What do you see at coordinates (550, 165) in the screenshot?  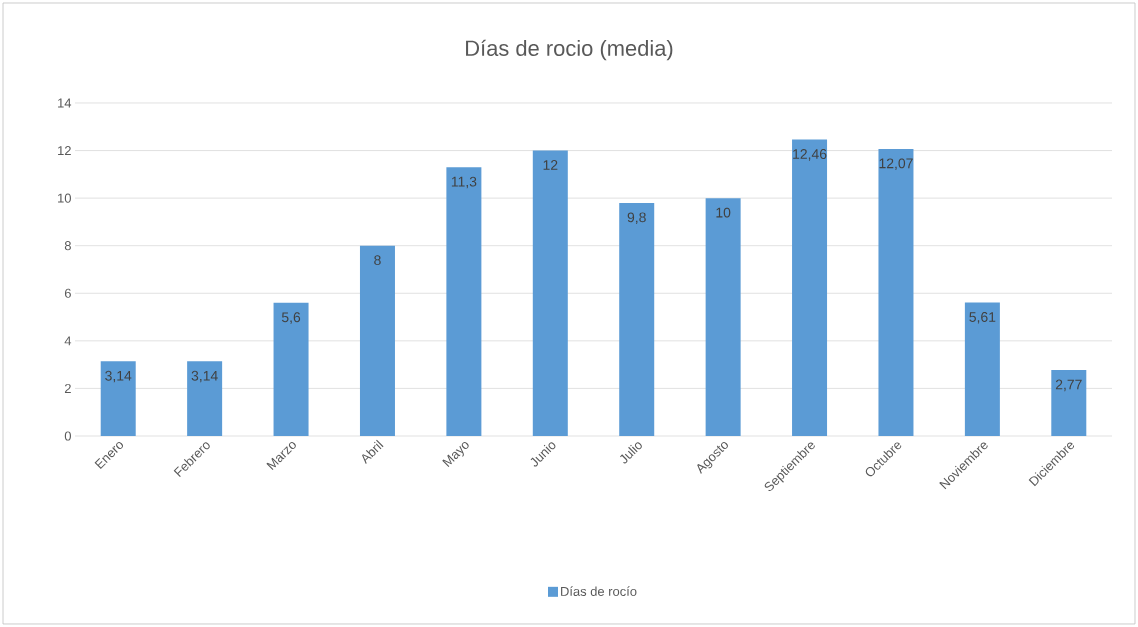 I see `data-label: 12` at bounding box center [550, 165].